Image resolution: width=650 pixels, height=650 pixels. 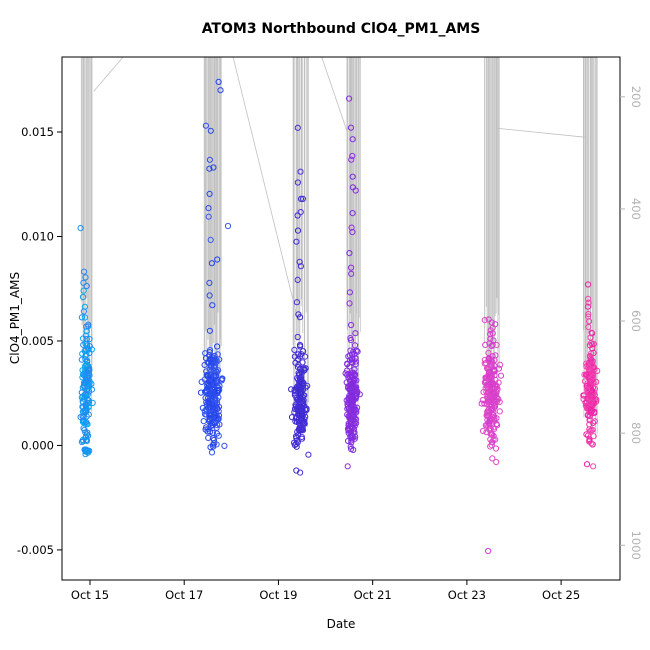 What do you see at coordinates (636, 545) in the screenshot?
I see `right-tick-label: 1000` at bounding box center [636, 545].